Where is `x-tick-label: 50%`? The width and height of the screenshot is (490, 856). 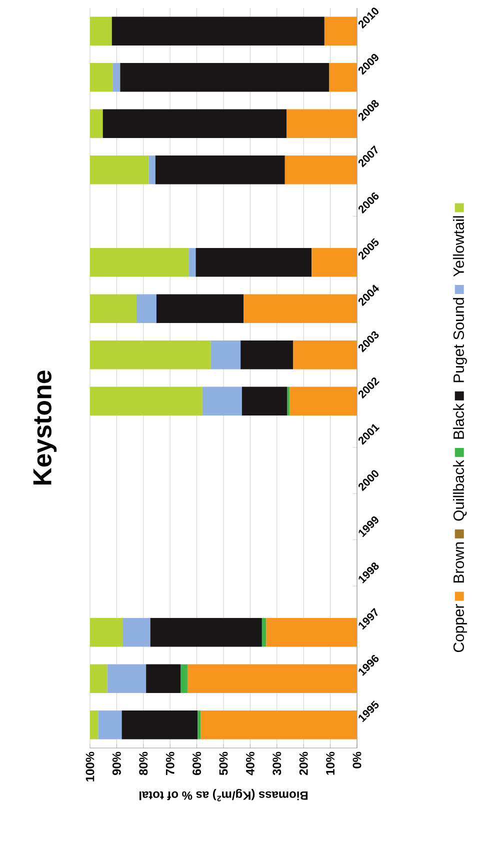
x-tick-label: 50% is located at coordinates (223, 764).